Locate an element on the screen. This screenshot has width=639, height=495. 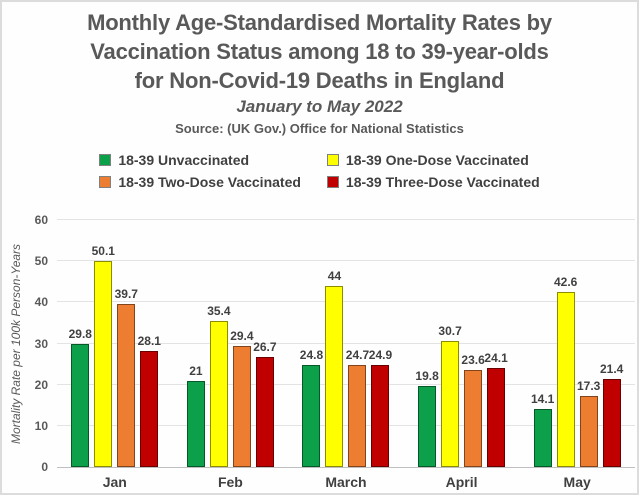
bar: 24.9 is located at coordinates (380, 407).